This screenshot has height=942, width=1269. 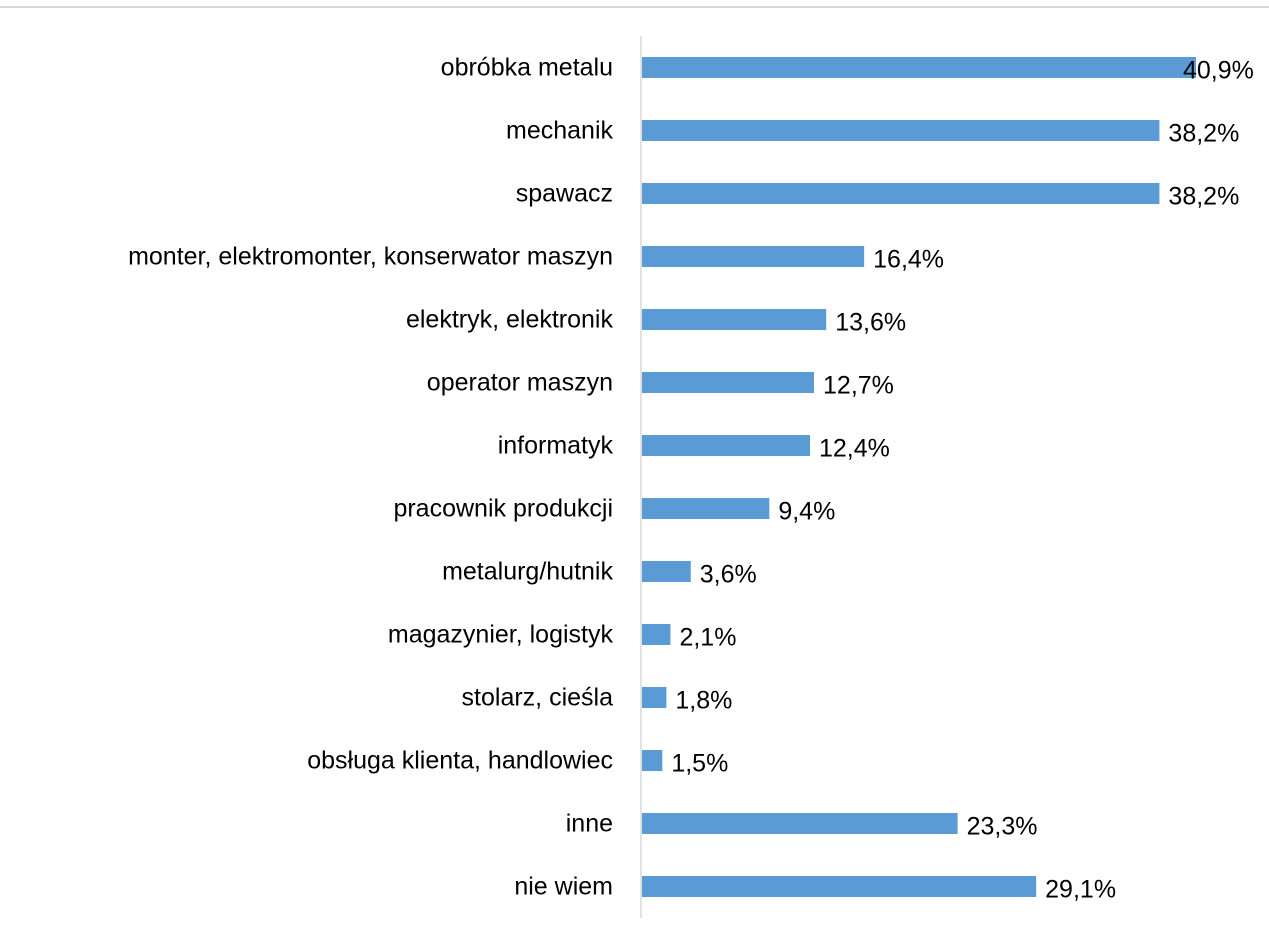 What do you see at coordinates (563, 887) in the screenshot?
I see `category-label: nie wiem` at bounding box center [563, 887].